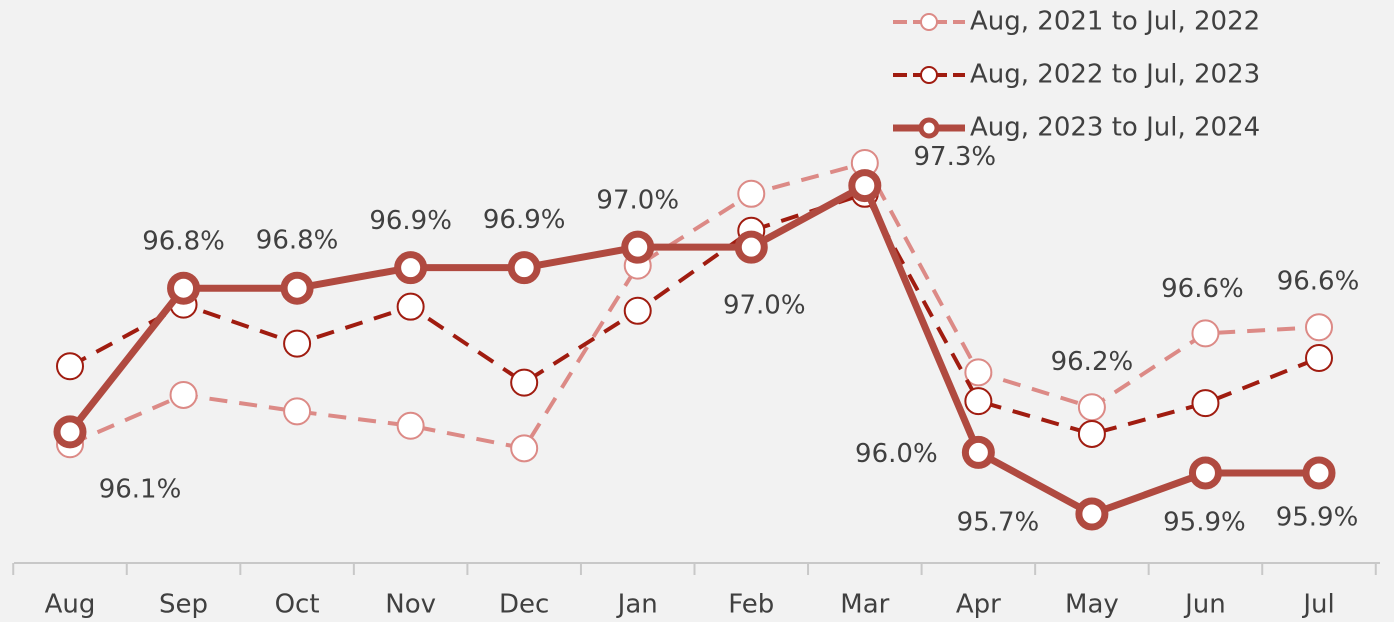 The width and height of the screenshot is (1394, 622). Describe the element at coordinates (1115, 128) in the screenshot. I see `legend-label: Aug, 2023 to Jul, 2024` at that location.